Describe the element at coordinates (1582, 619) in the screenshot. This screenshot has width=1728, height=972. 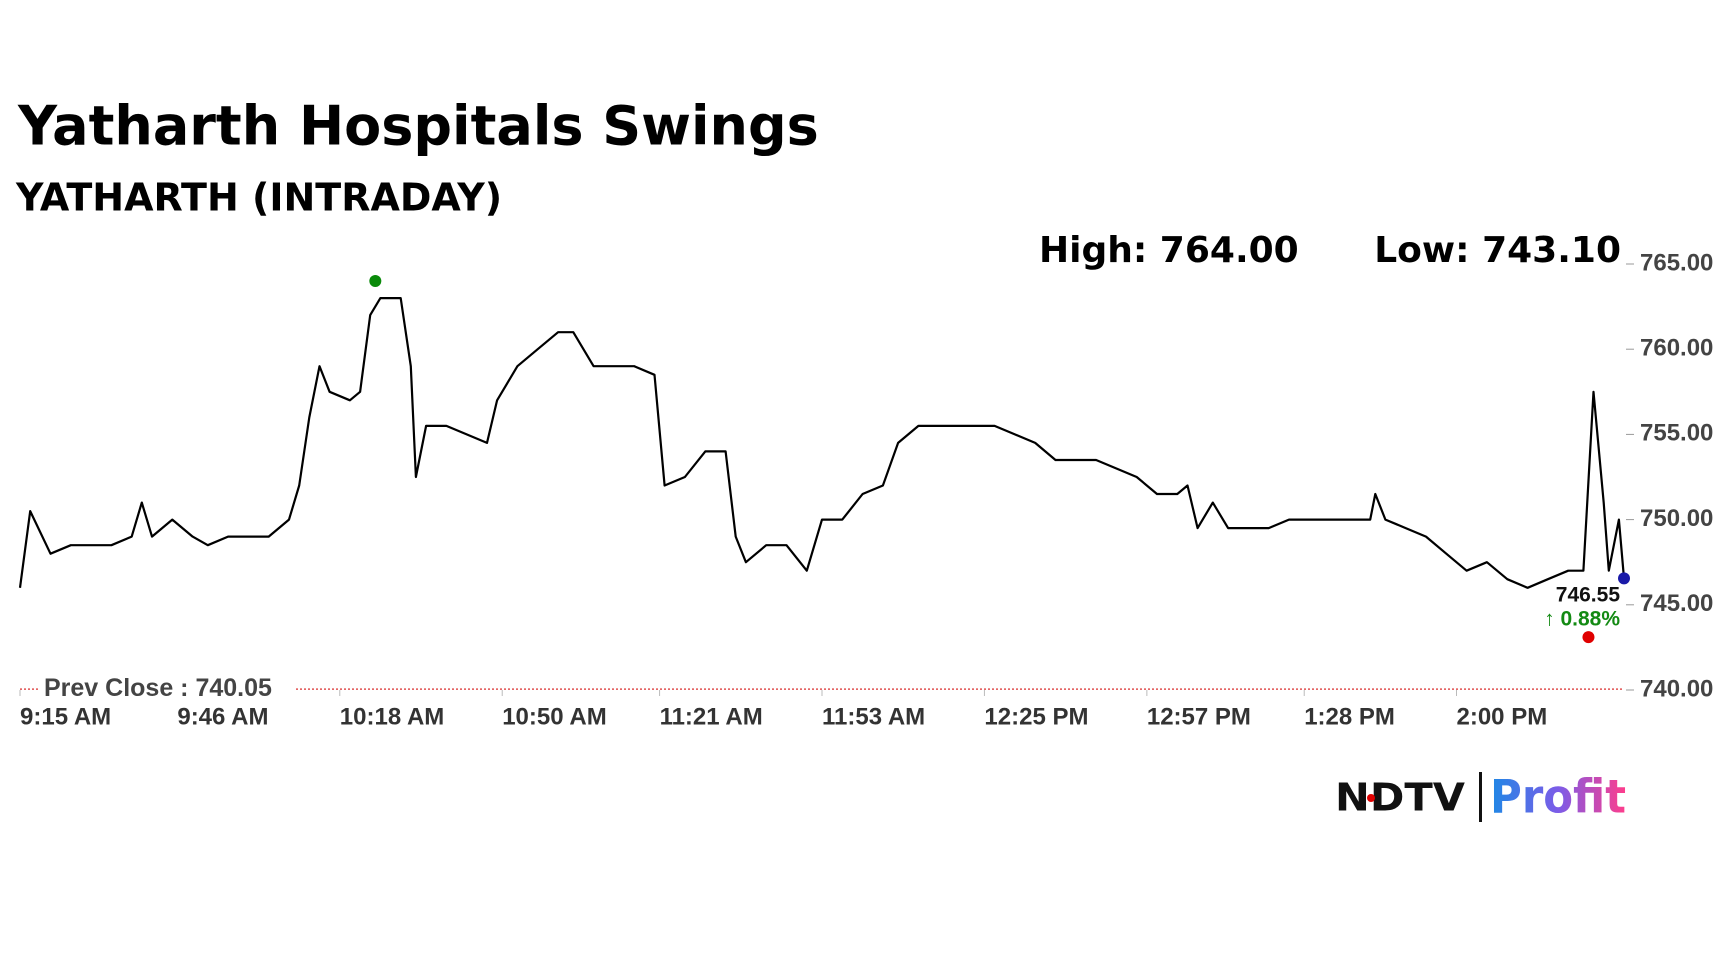
I see `change-label: ↑ 0.88%` at that location.